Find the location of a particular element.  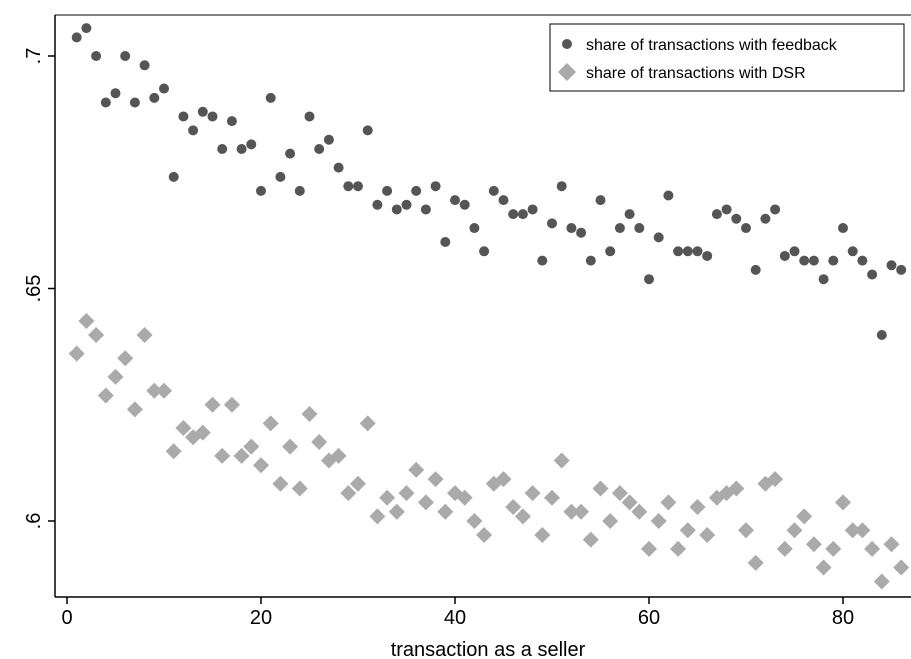

legend-box is located at coordinates (727, 57).